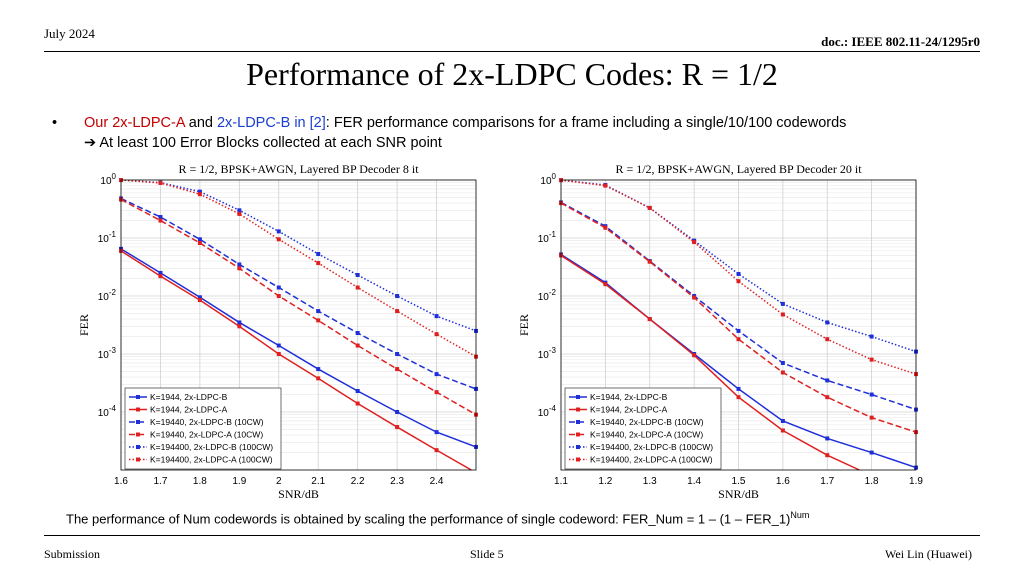 The height and width of the screenshot is (576, 1024). Describe the element at coordinates (206, 435) in the screenshot. I see `legend-entry: K=19440, 2x-LDPC-A (10CW)` at that location.